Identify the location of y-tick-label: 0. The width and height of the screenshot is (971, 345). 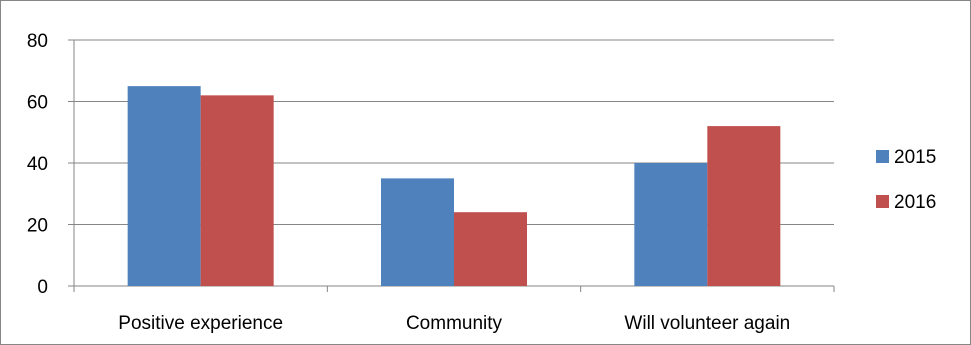
(42, 287).